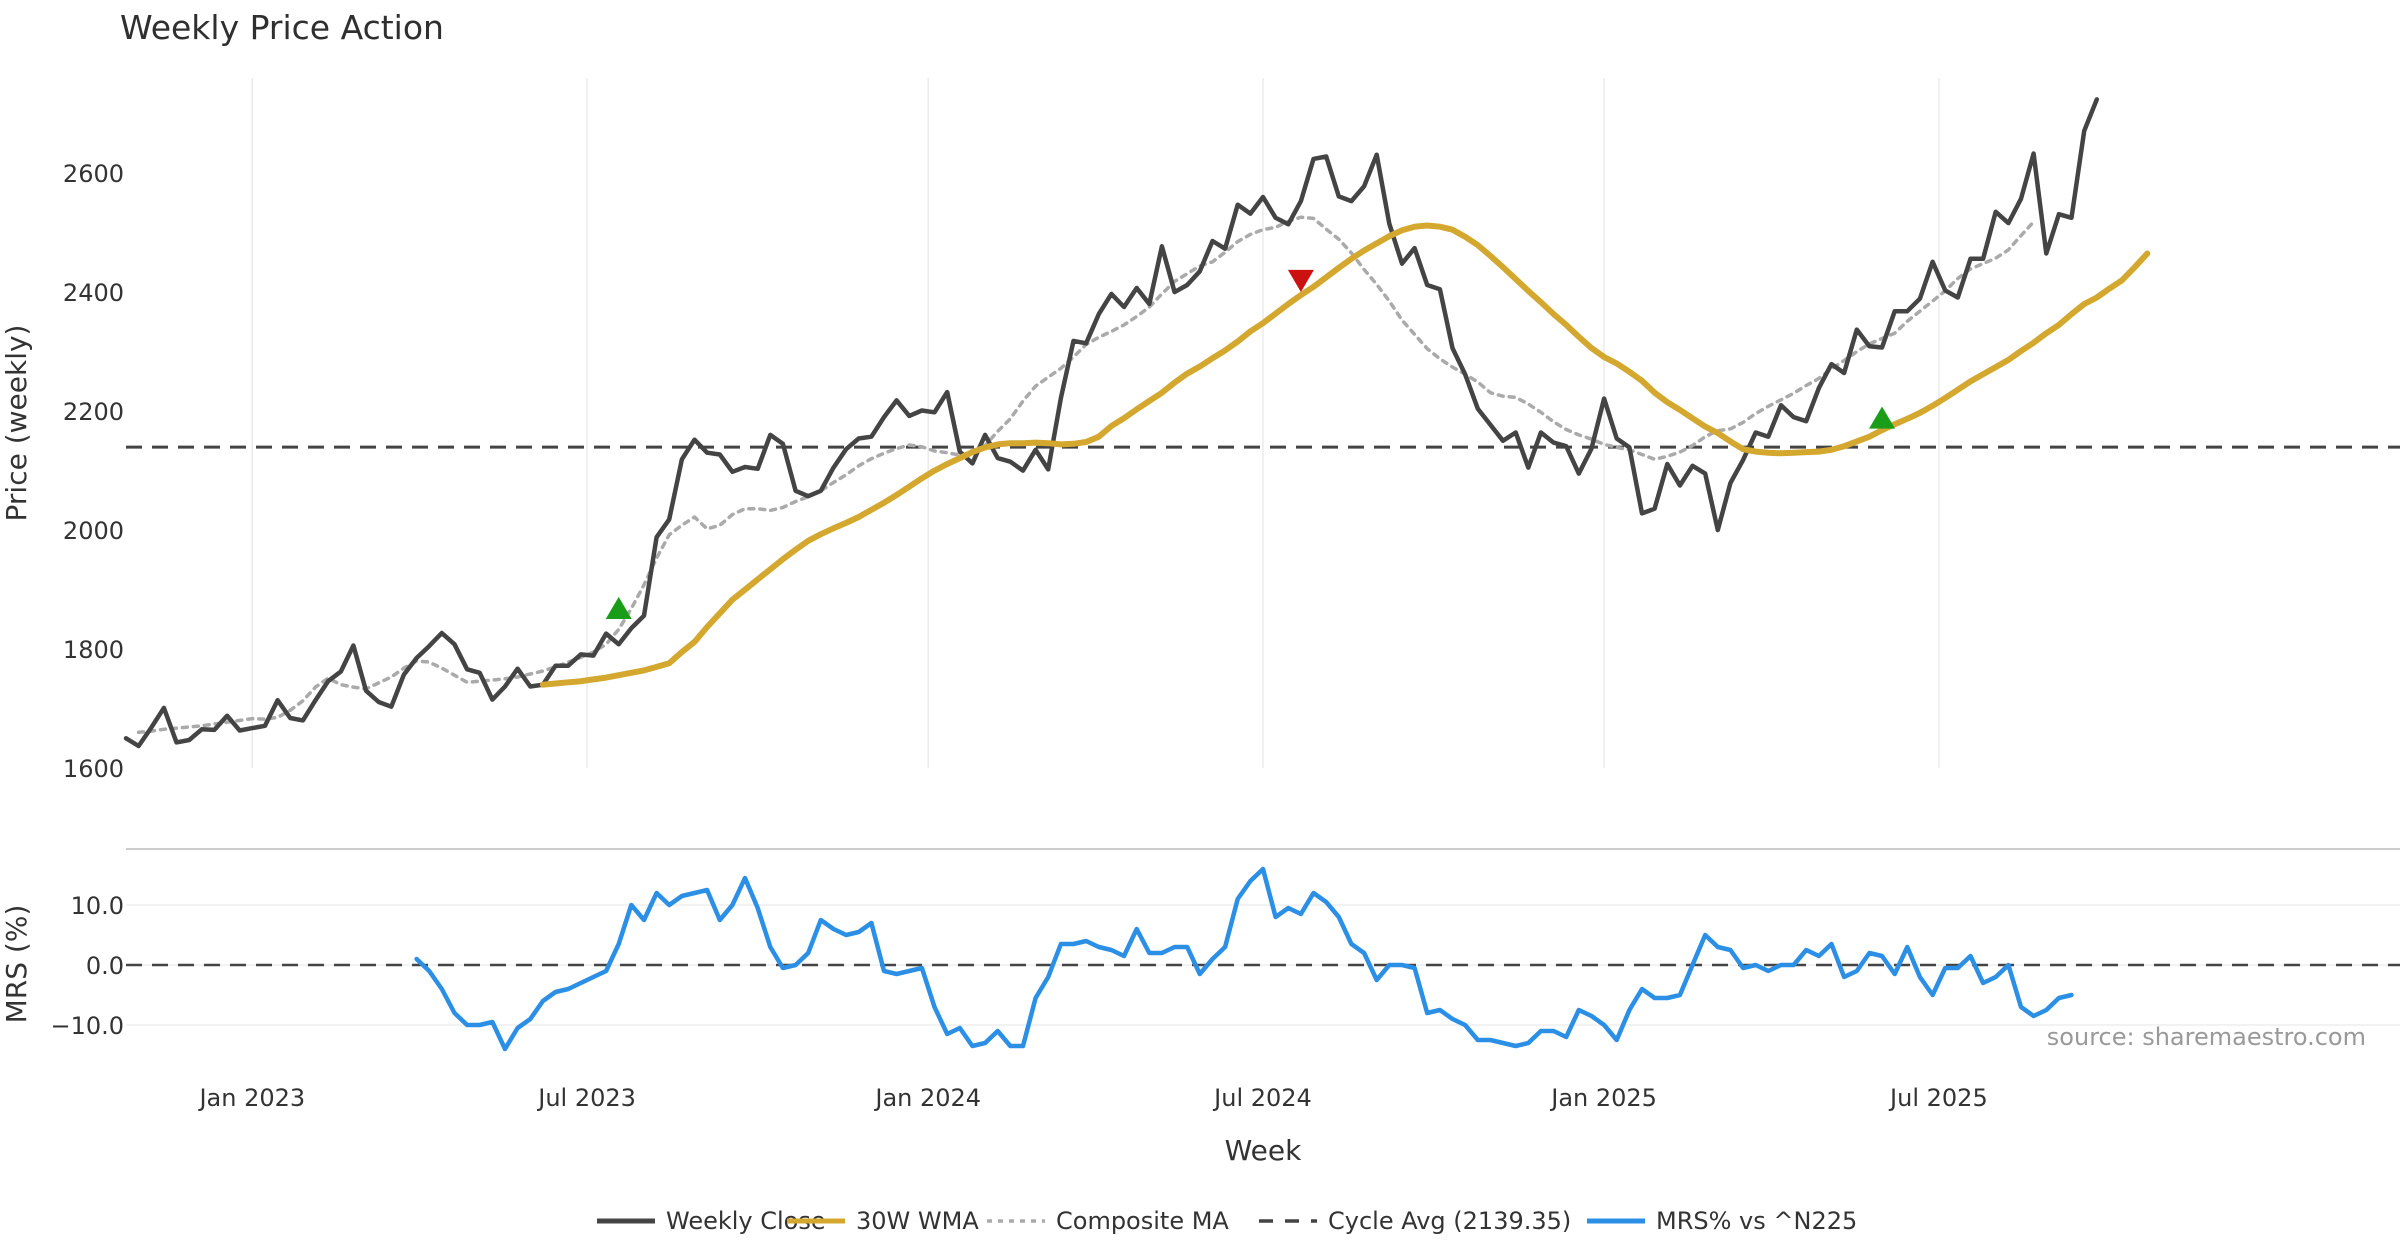 The width and height of the screenshot is (2400, 1260). Describe the element at coordinates (1756, 1221) in the screenshot. I see `legend-label-mrs-vs-n225: MRS% vs ^N225` at that location.